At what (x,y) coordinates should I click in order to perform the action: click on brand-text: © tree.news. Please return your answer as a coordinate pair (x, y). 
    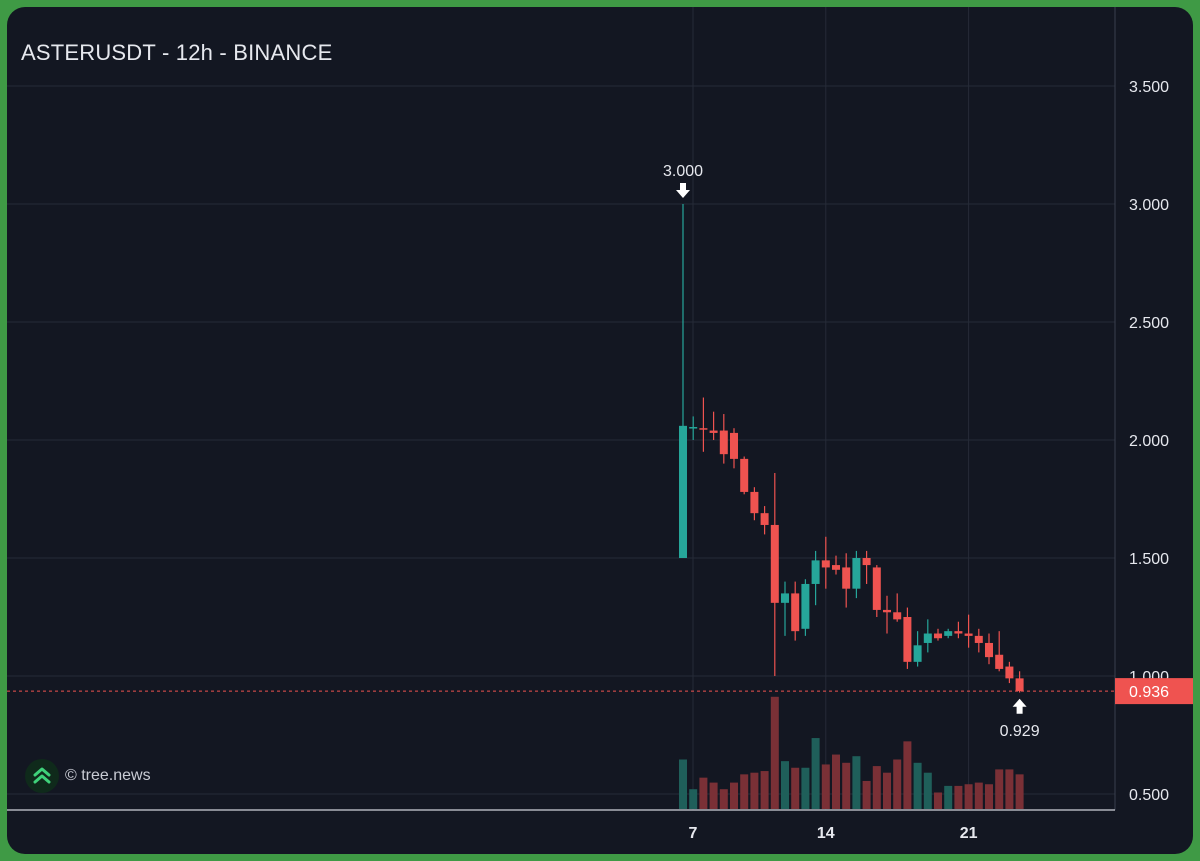
    Looking at the image, I should click on (108, 775).